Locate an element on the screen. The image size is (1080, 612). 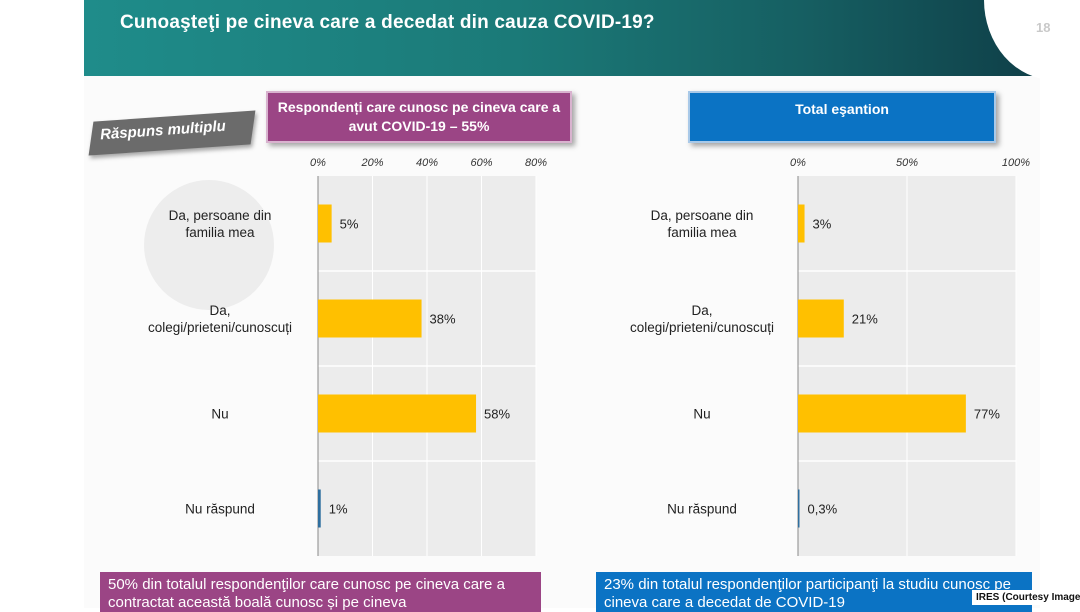
x-tick-label: 80% is located at coordinates (536, 163).